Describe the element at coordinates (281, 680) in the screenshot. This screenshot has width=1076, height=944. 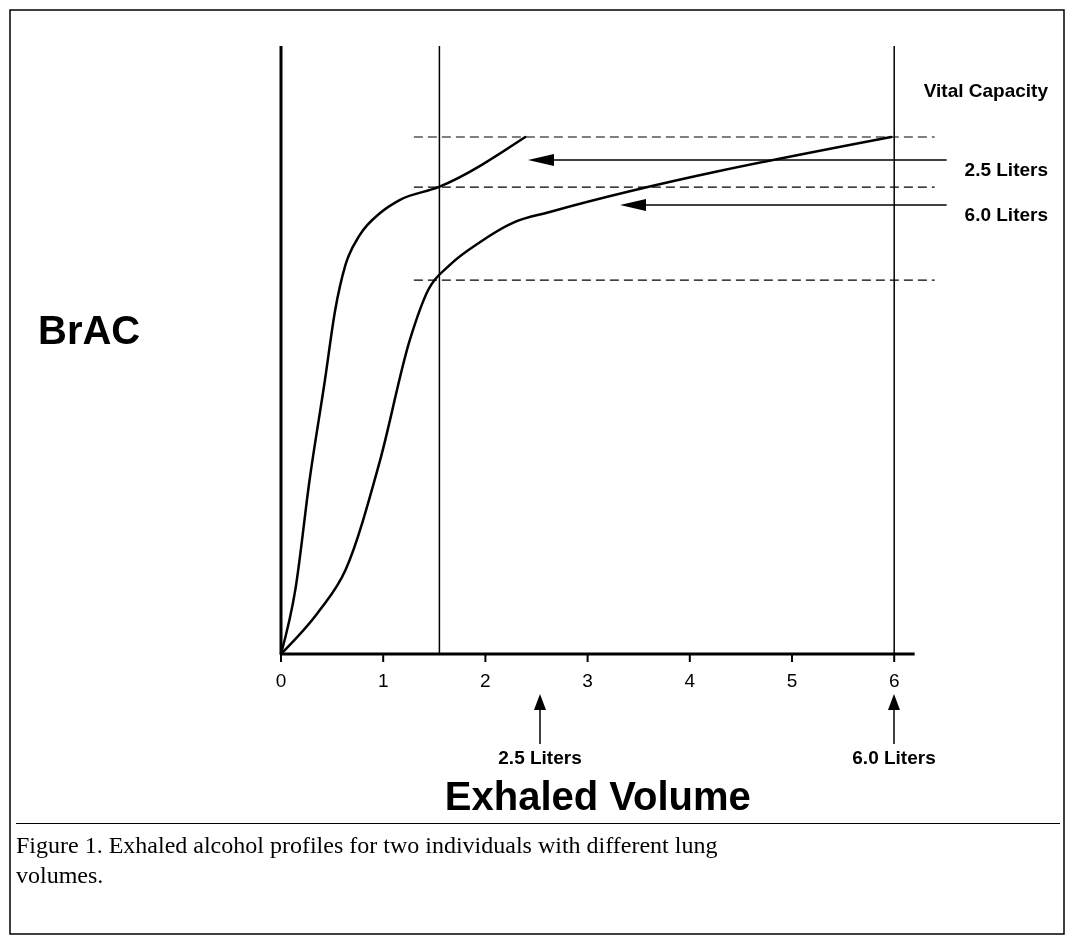
I see `x-tick-label: 0` at that location.